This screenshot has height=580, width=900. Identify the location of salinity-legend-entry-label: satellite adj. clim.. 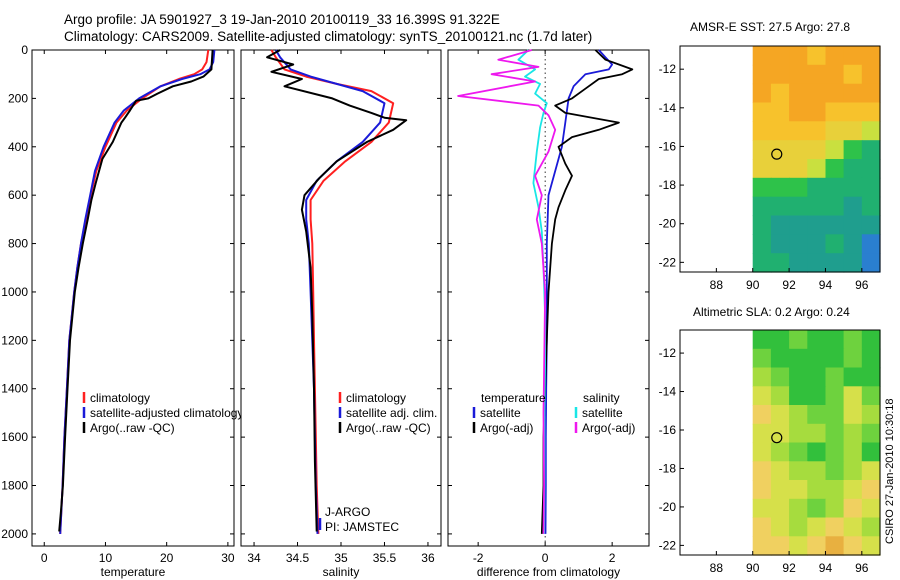
(391, 413).